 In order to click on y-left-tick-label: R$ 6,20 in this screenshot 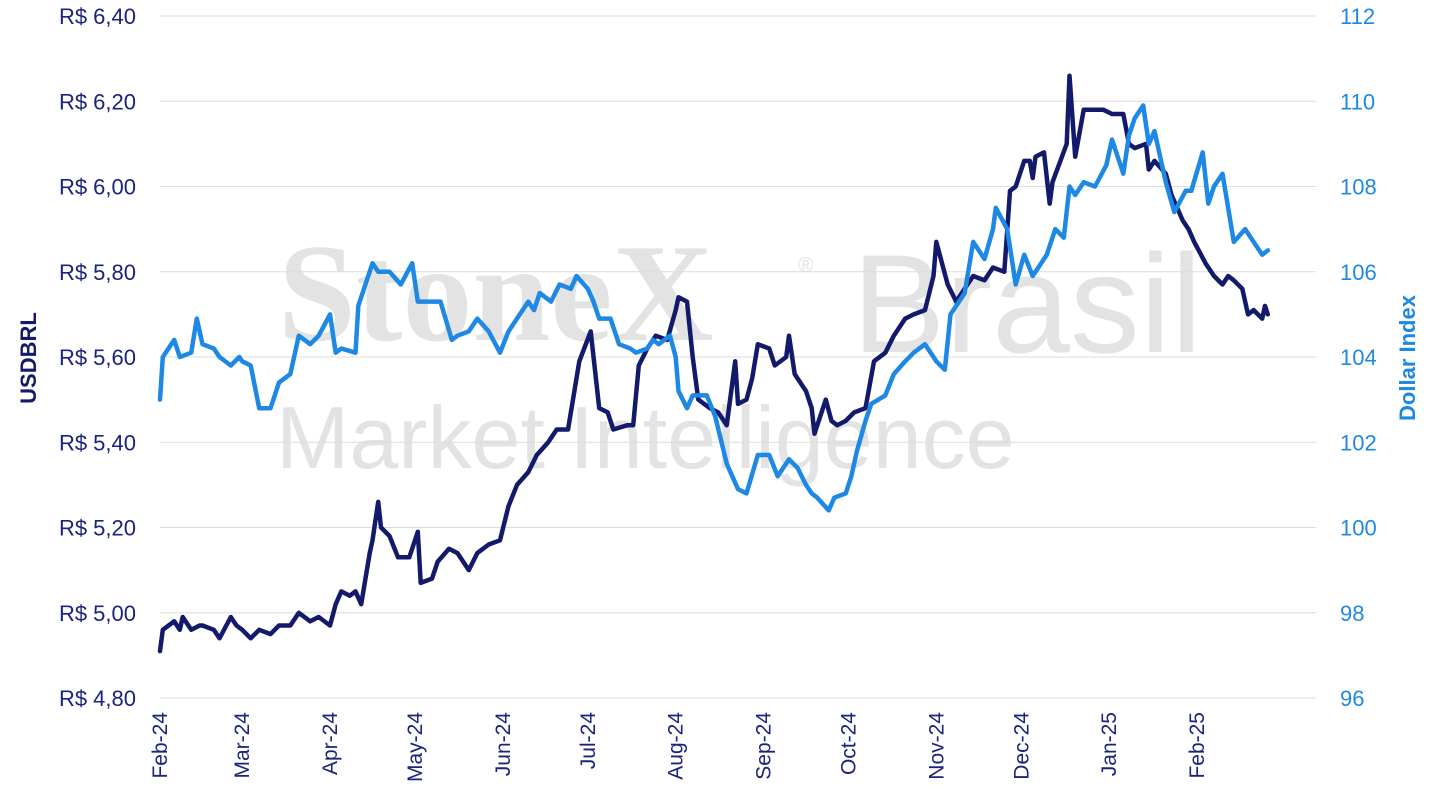, I will do `click(97, 101)`.